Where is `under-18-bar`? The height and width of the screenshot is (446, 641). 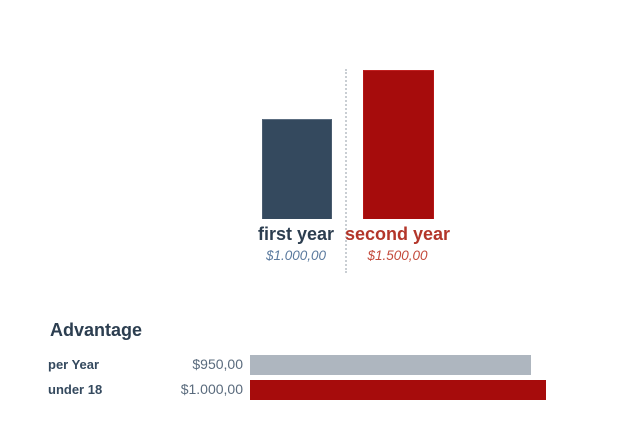
under-18-bar is located at coordinates (398, 390).